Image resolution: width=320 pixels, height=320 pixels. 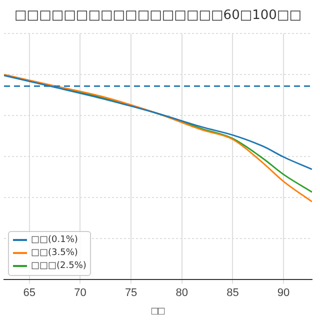 What do you see at coordinates (283, 293) in the screenshot?
I see `x-tick-label: 90` at bounding box center [283, 293].